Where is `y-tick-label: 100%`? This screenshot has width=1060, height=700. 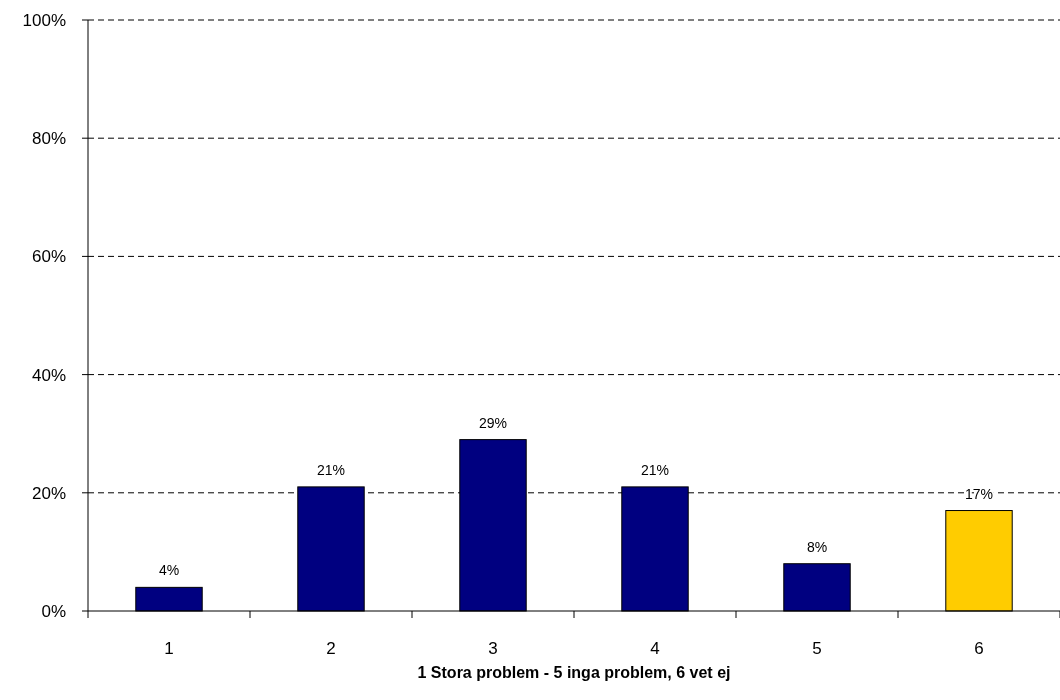
y-tick-label: 100% is located at coordinates (44, 20).